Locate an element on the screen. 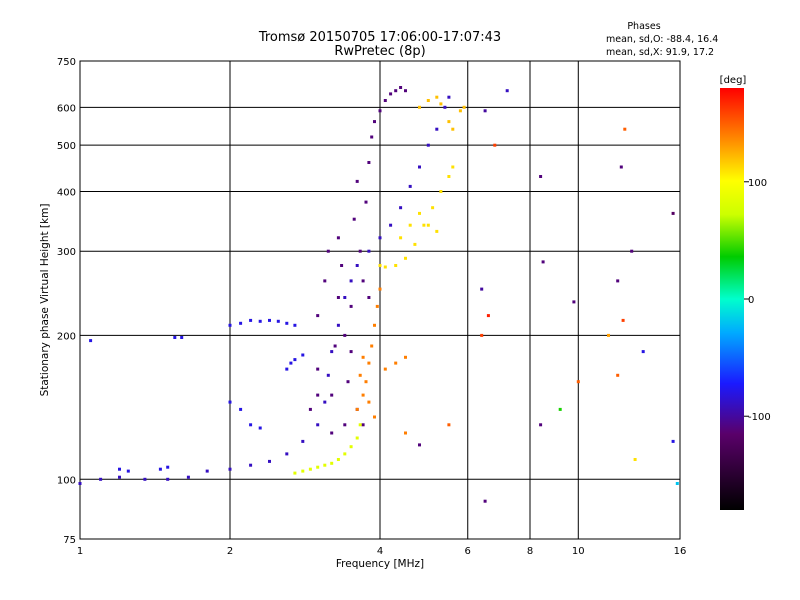 The width and height of the screenshot is (800, 600). x-axis-label: Frequency [MHz] is located at coordinates (380, 564).